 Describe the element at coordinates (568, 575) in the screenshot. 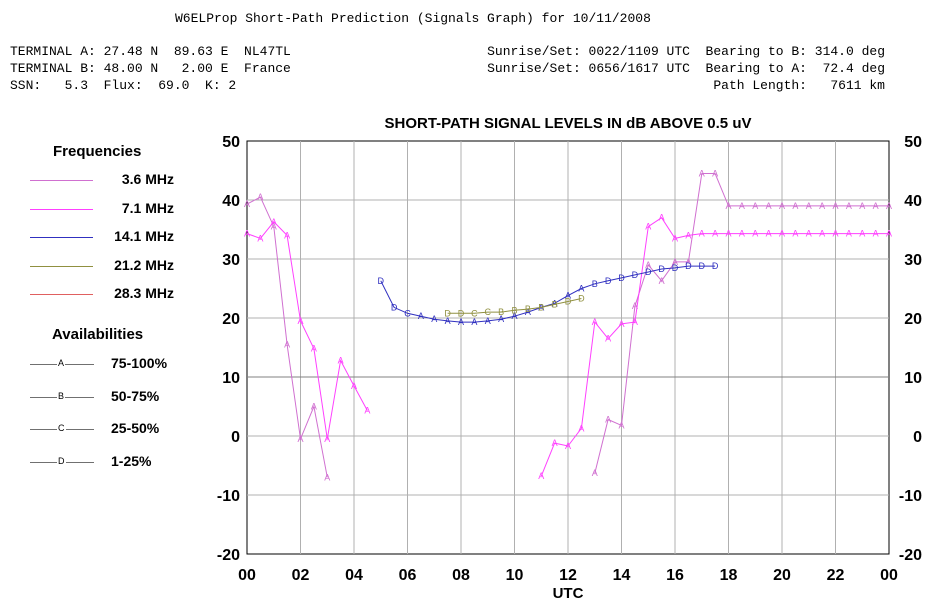

I see `x-axis: 00 02 04 06 08 10 12 14 16 18 20 22 00` at that location.